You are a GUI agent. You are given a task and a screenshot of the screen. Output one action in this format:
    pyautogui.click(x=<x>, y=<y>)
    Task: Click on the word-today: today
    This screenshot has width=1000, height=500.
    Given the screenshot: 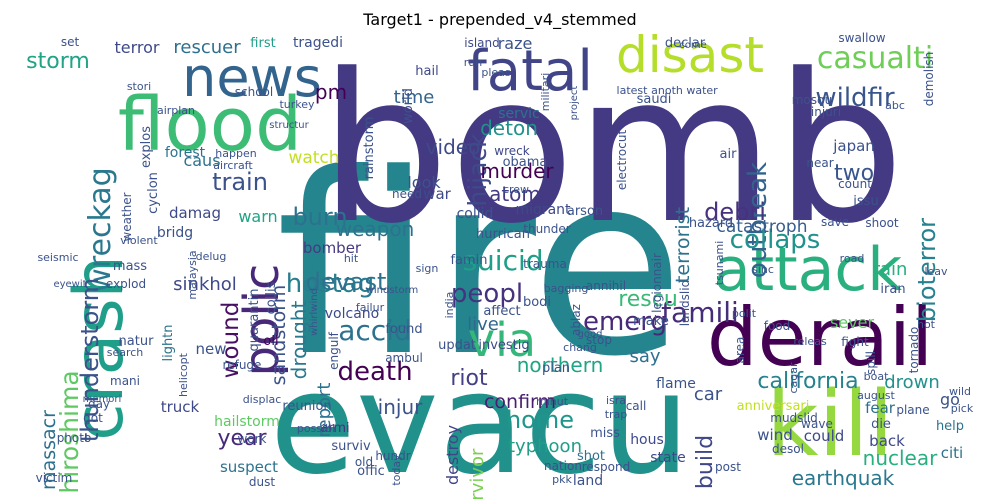 What is the action you would take?
    pyautogui.click(x=396, y=470)
    